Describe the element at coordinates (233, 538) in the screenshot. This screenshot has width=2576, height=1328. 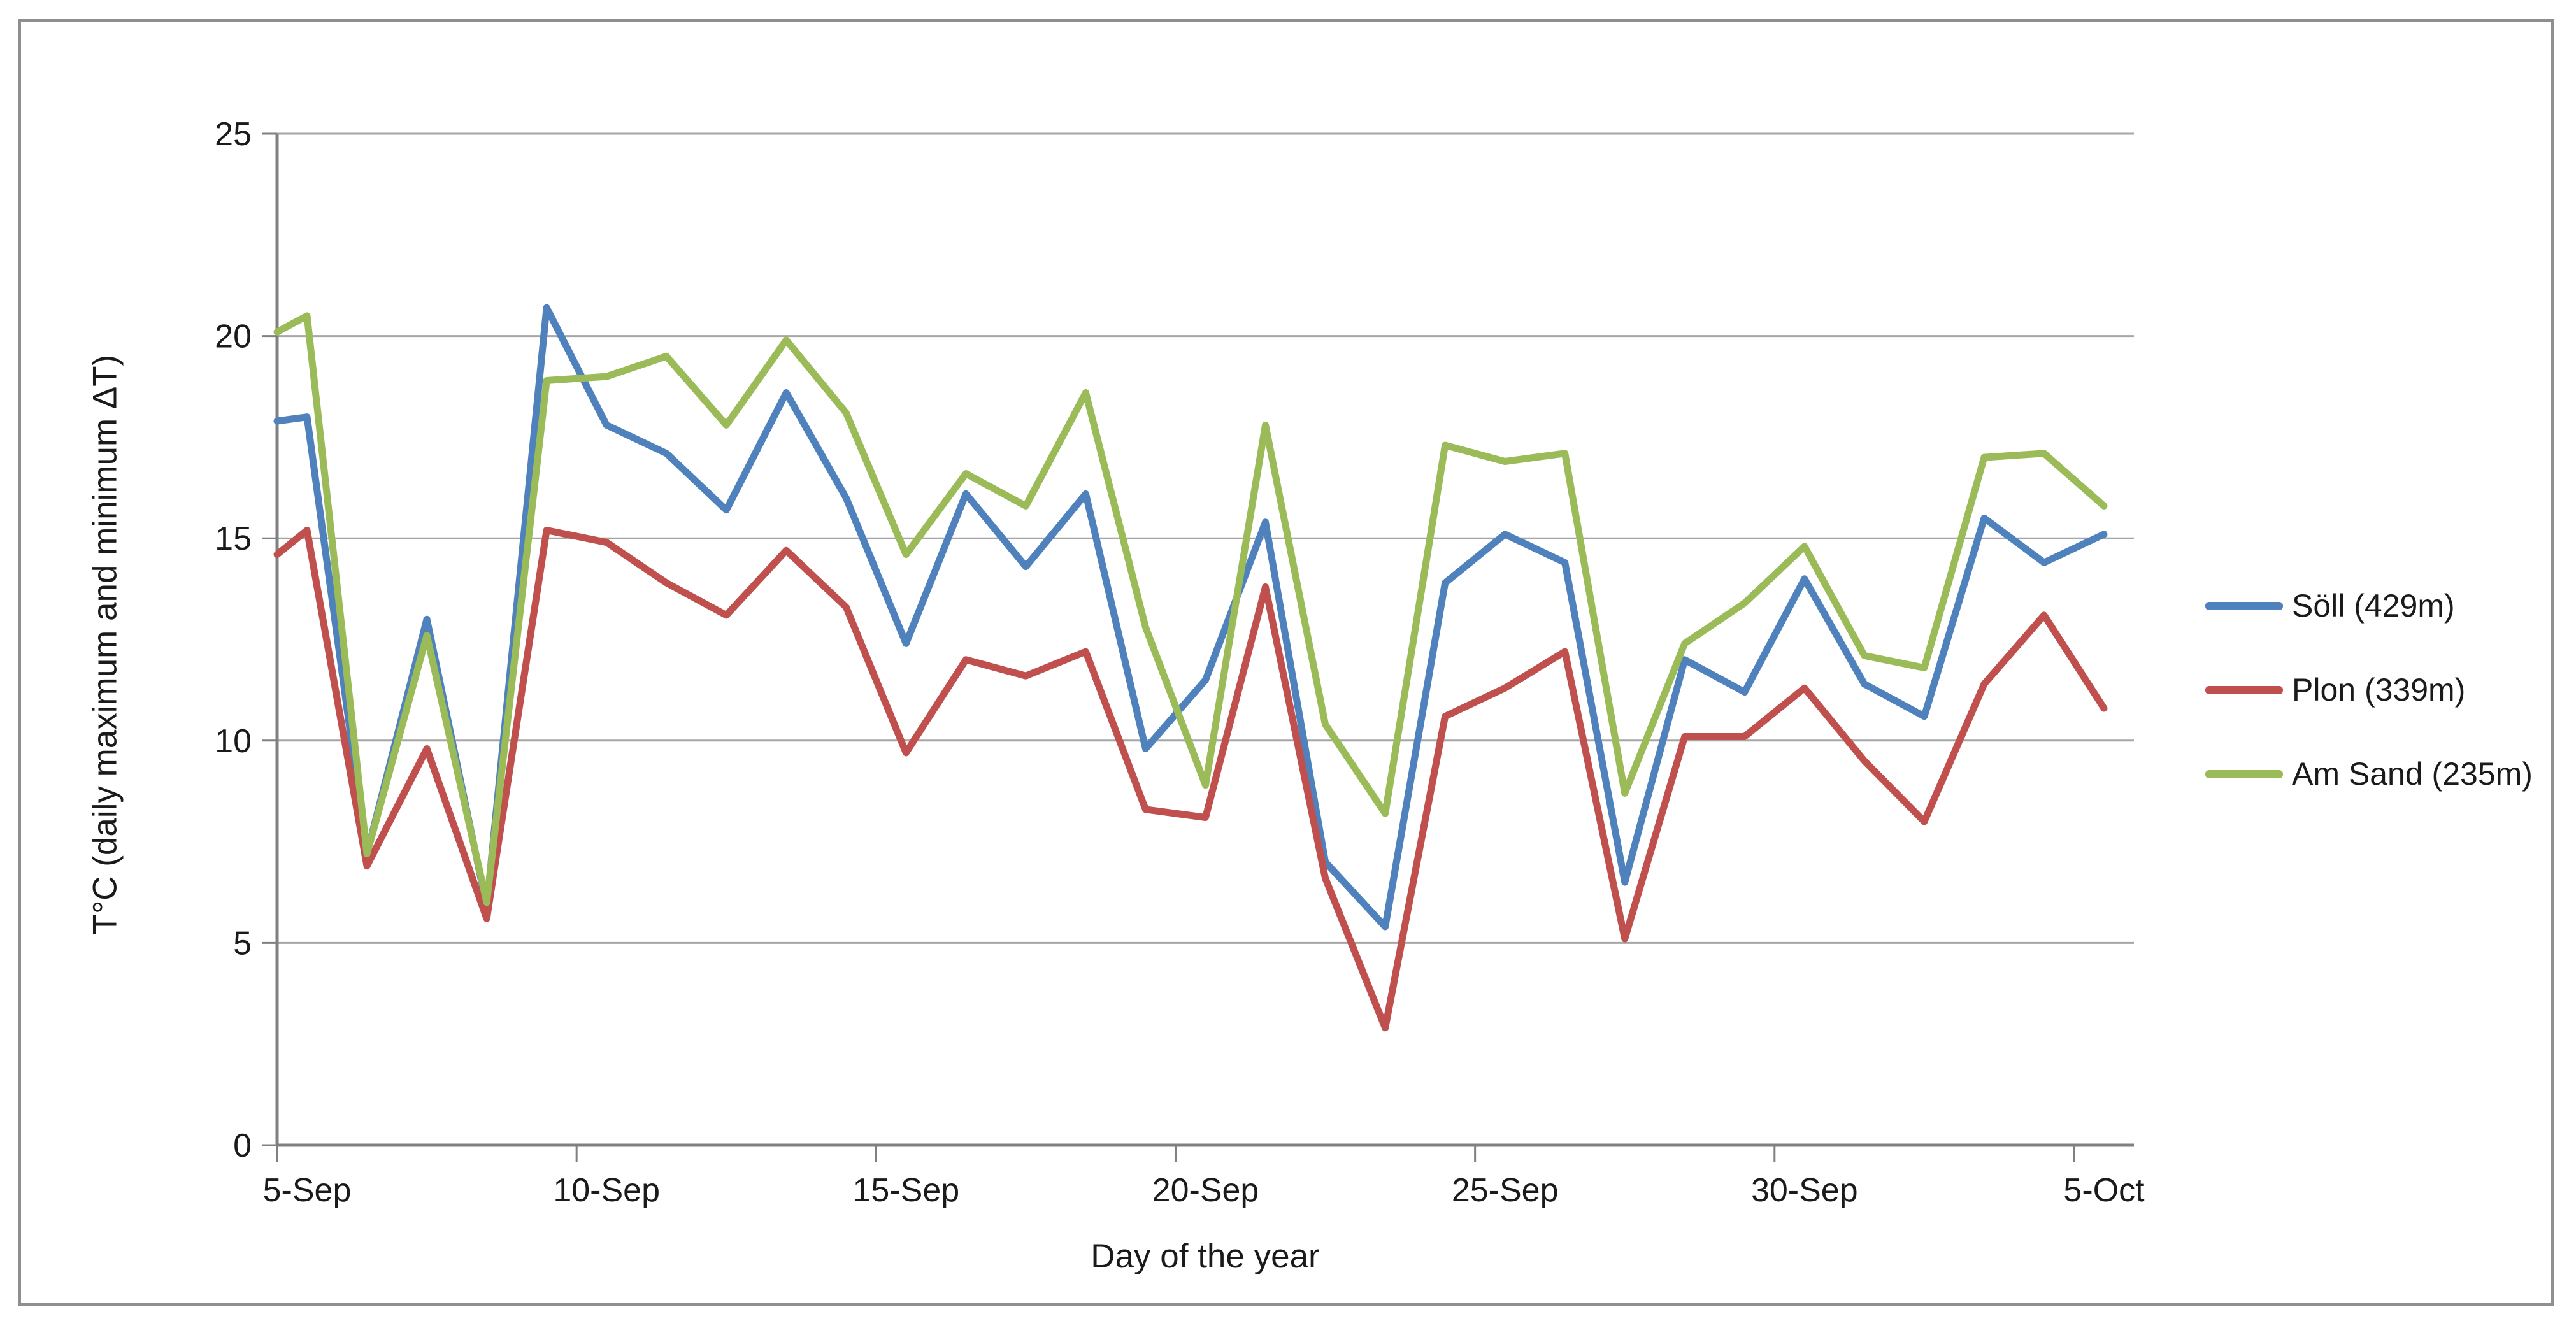
I see `y-tick-label-15: 15` at that location.